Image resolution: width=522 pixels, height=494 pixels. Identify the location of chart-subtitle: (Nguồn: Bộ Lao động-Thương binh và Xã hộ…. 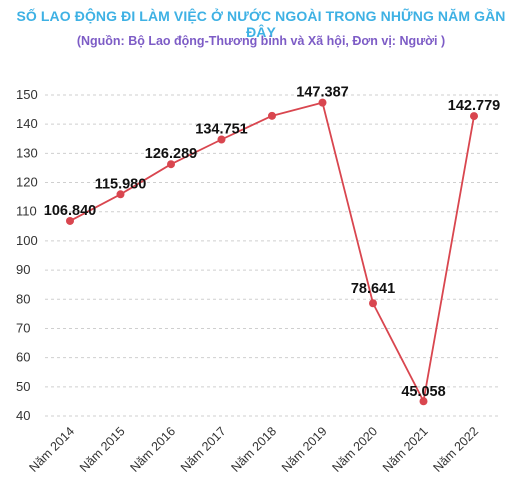
(261, 41).